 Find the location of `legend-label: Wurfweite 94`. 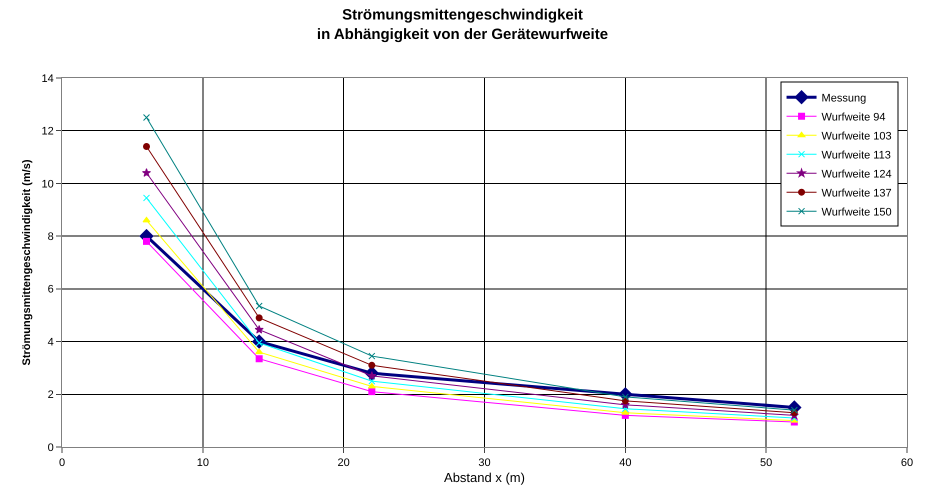

legend-label: Wurfweite 94 is located at coordinates (854, 117).